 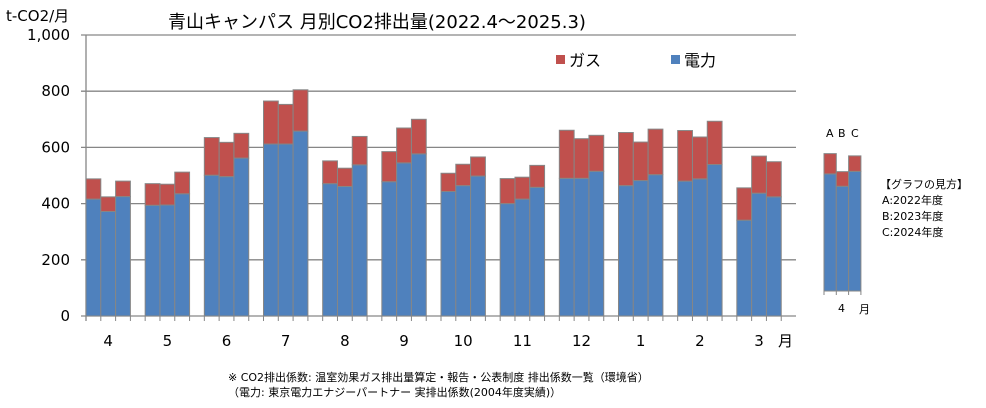 What do you see at coordinates (55, 147) in the screenshot?
I see `y-tick-label: 600` at bounding box center [55, 147].